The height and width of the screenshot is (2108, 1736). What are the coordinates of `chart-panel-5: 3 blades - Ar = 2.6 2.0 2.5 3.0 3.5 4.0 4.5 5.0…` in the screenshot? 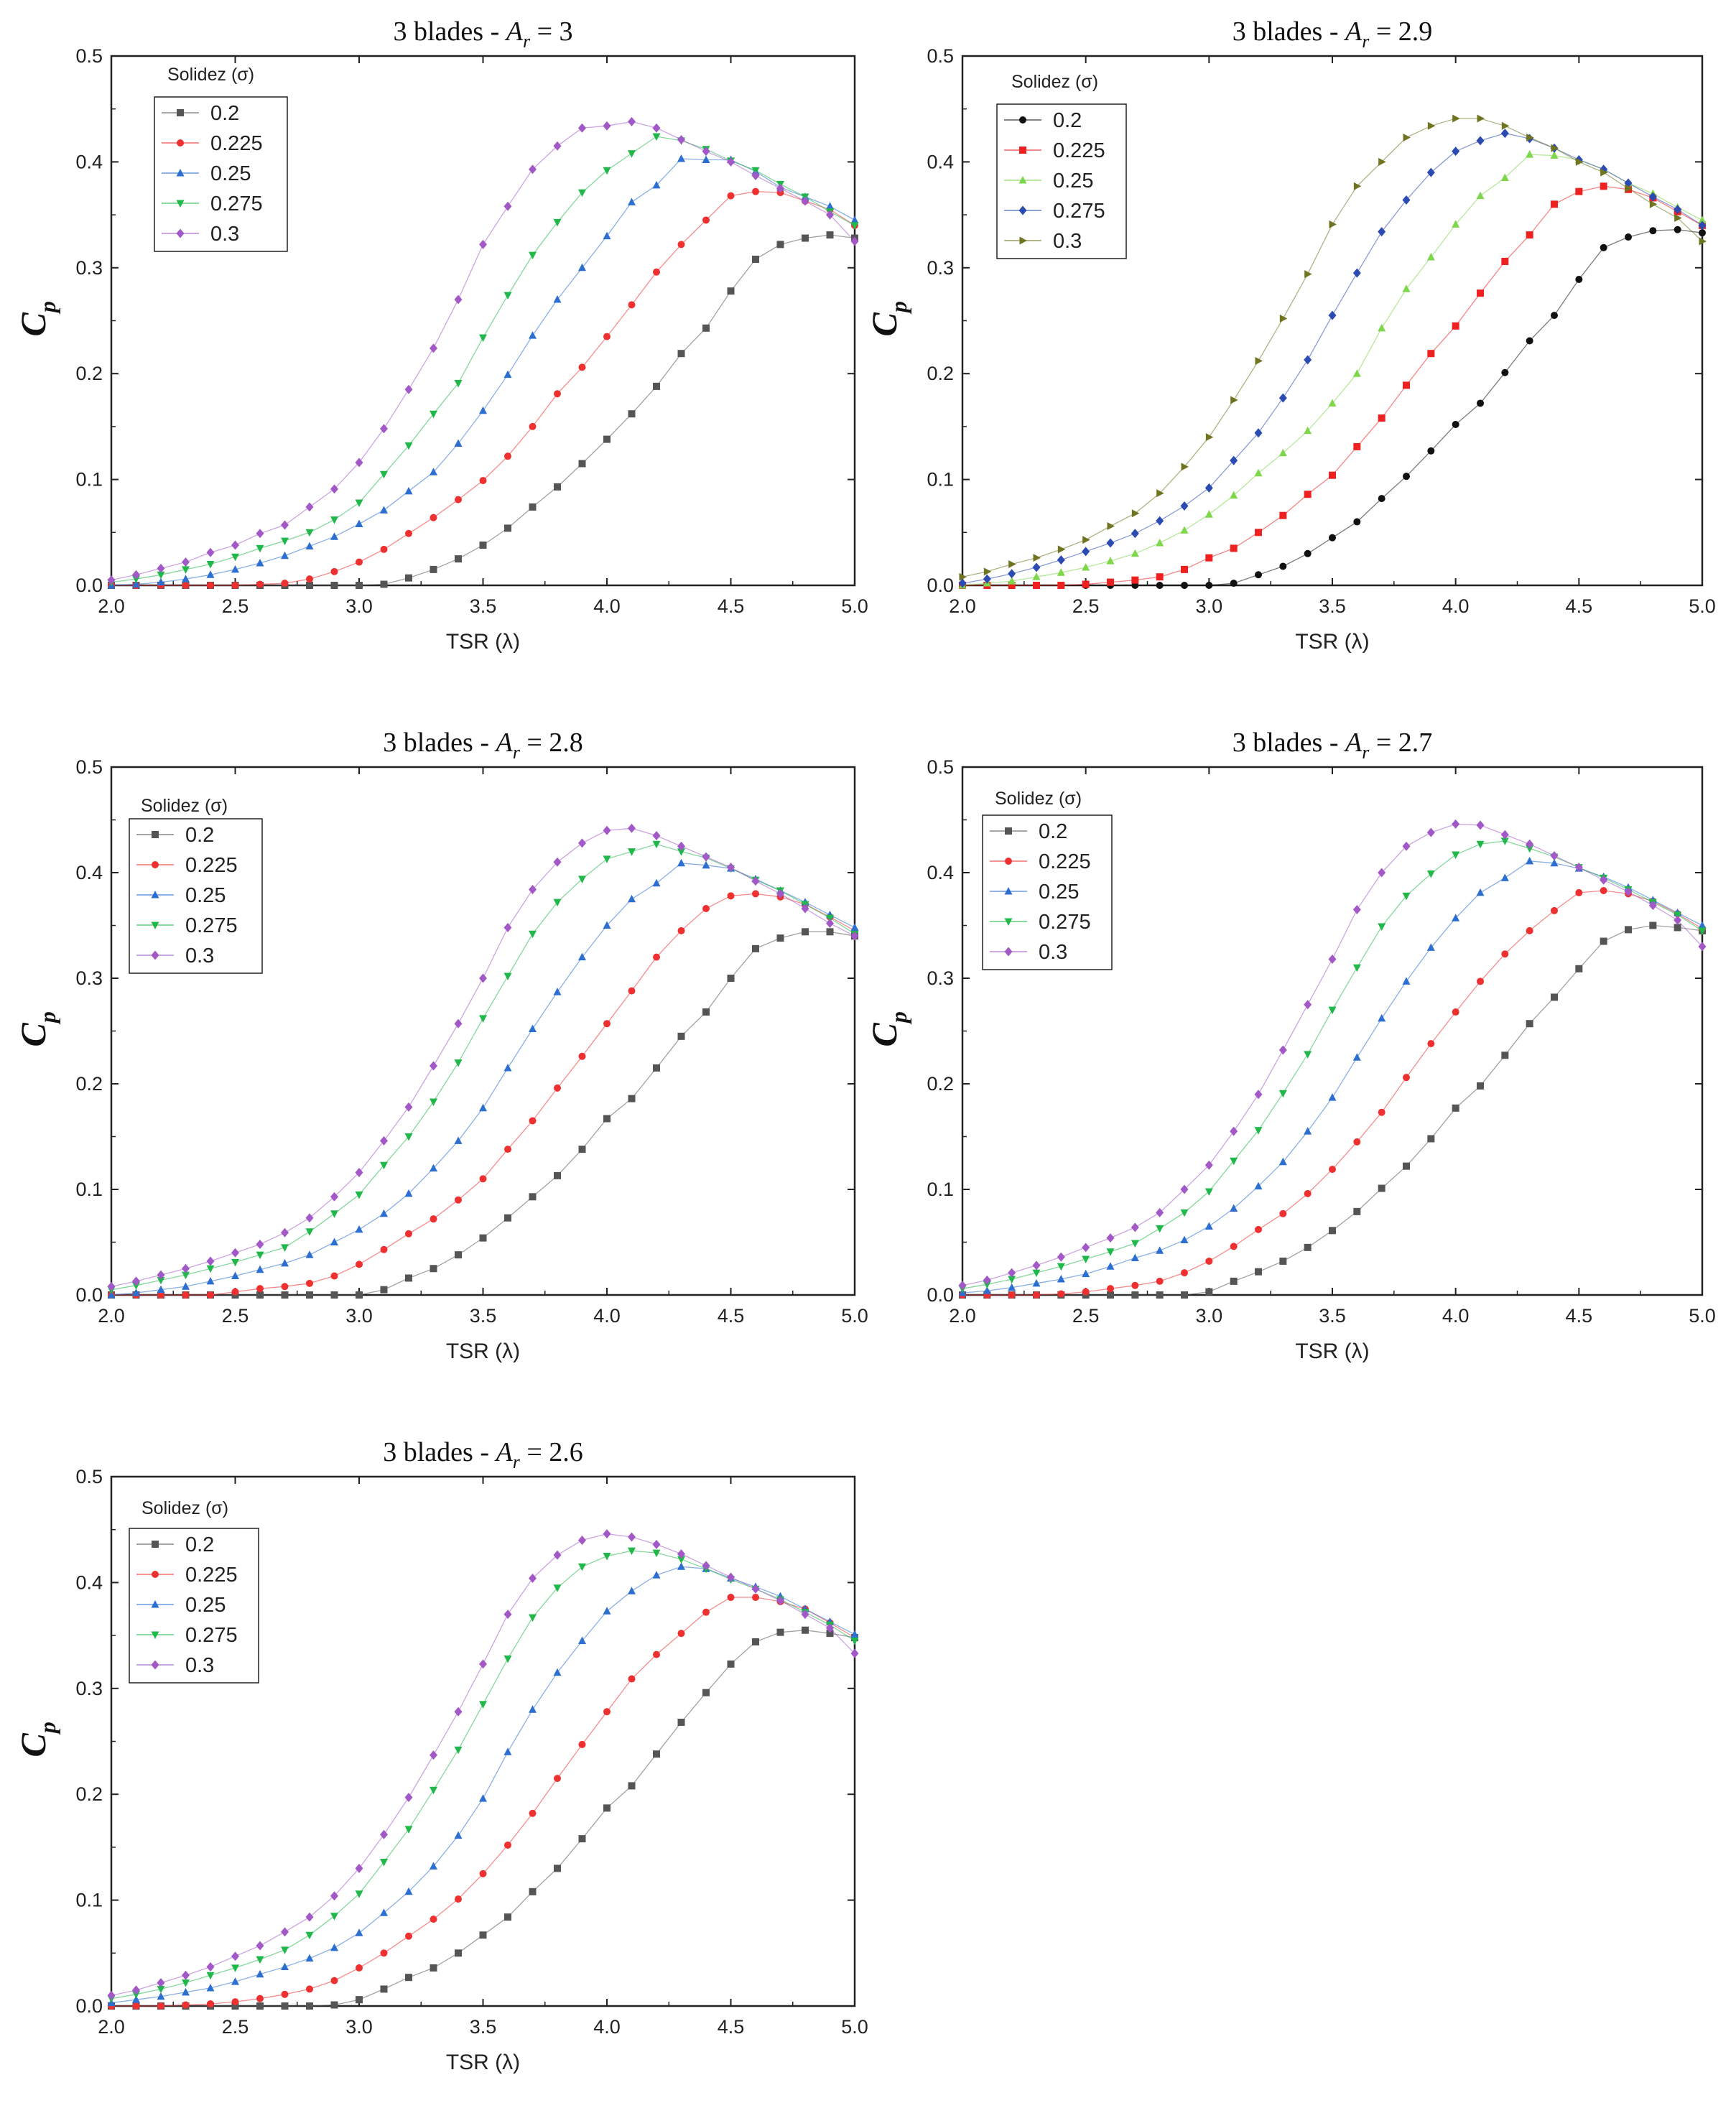 It's located at (440, 1755).